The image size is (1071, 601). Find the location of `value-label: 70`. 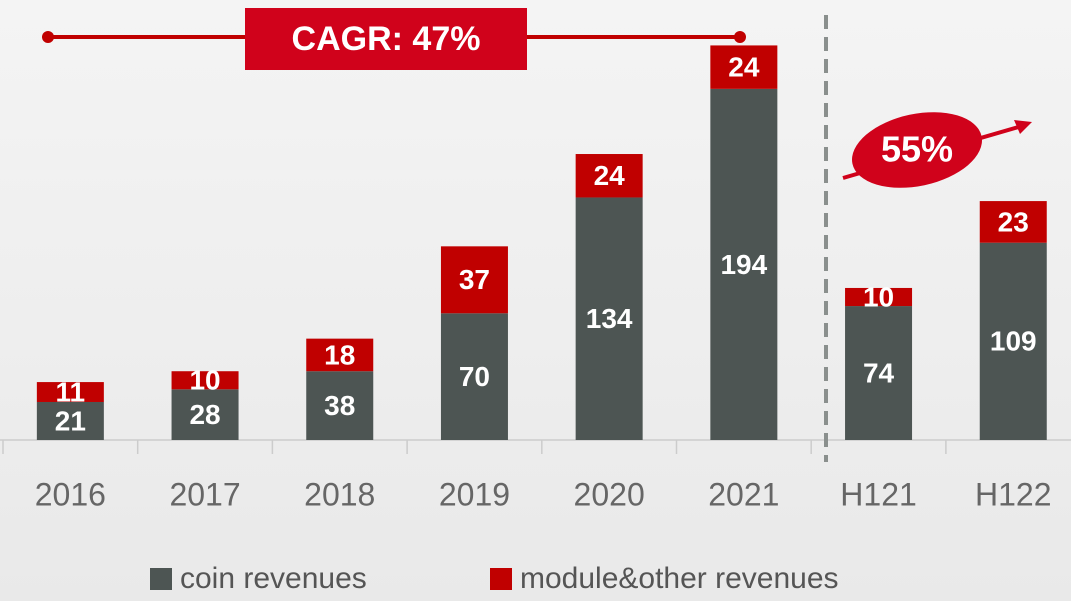

value-label: 70 is located at coordinates (474, 376).